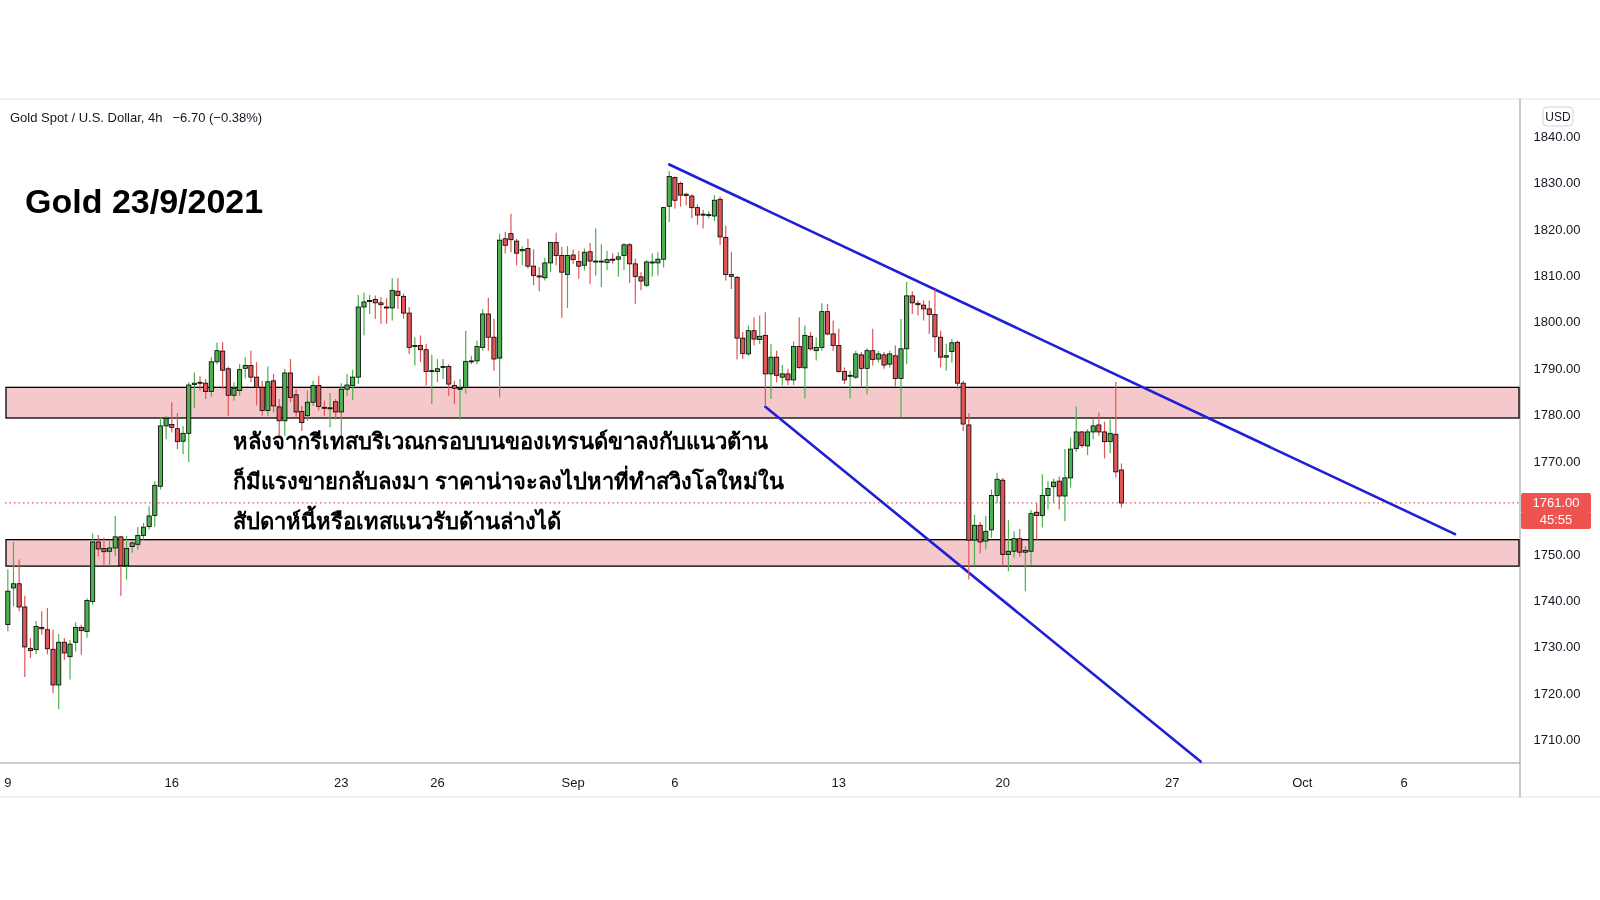 Image resolution: width=1600 pixels, height=900 pixels. I want to click on x-tick-label: 16, so click(171, 782).